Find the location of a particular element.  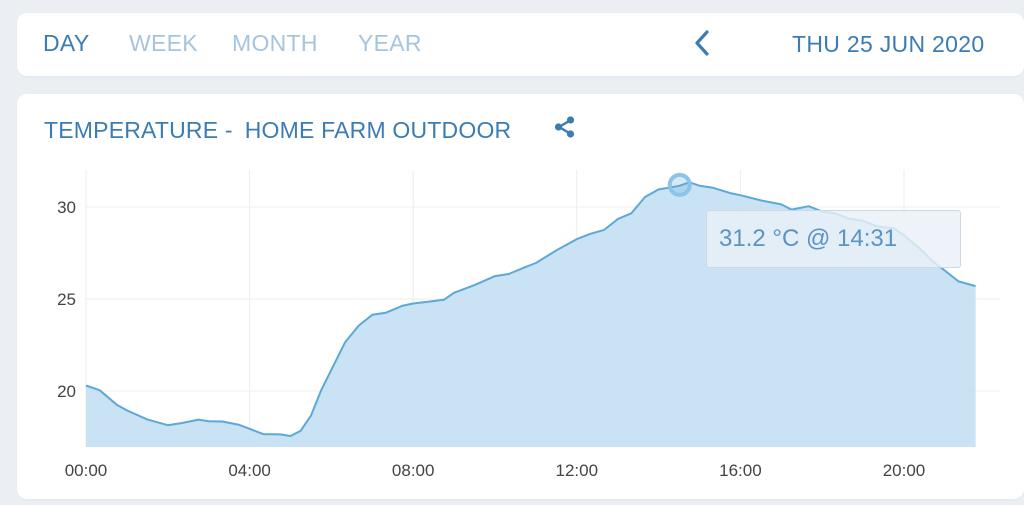

chevron-left-icon is located at coordinates (702, 43).